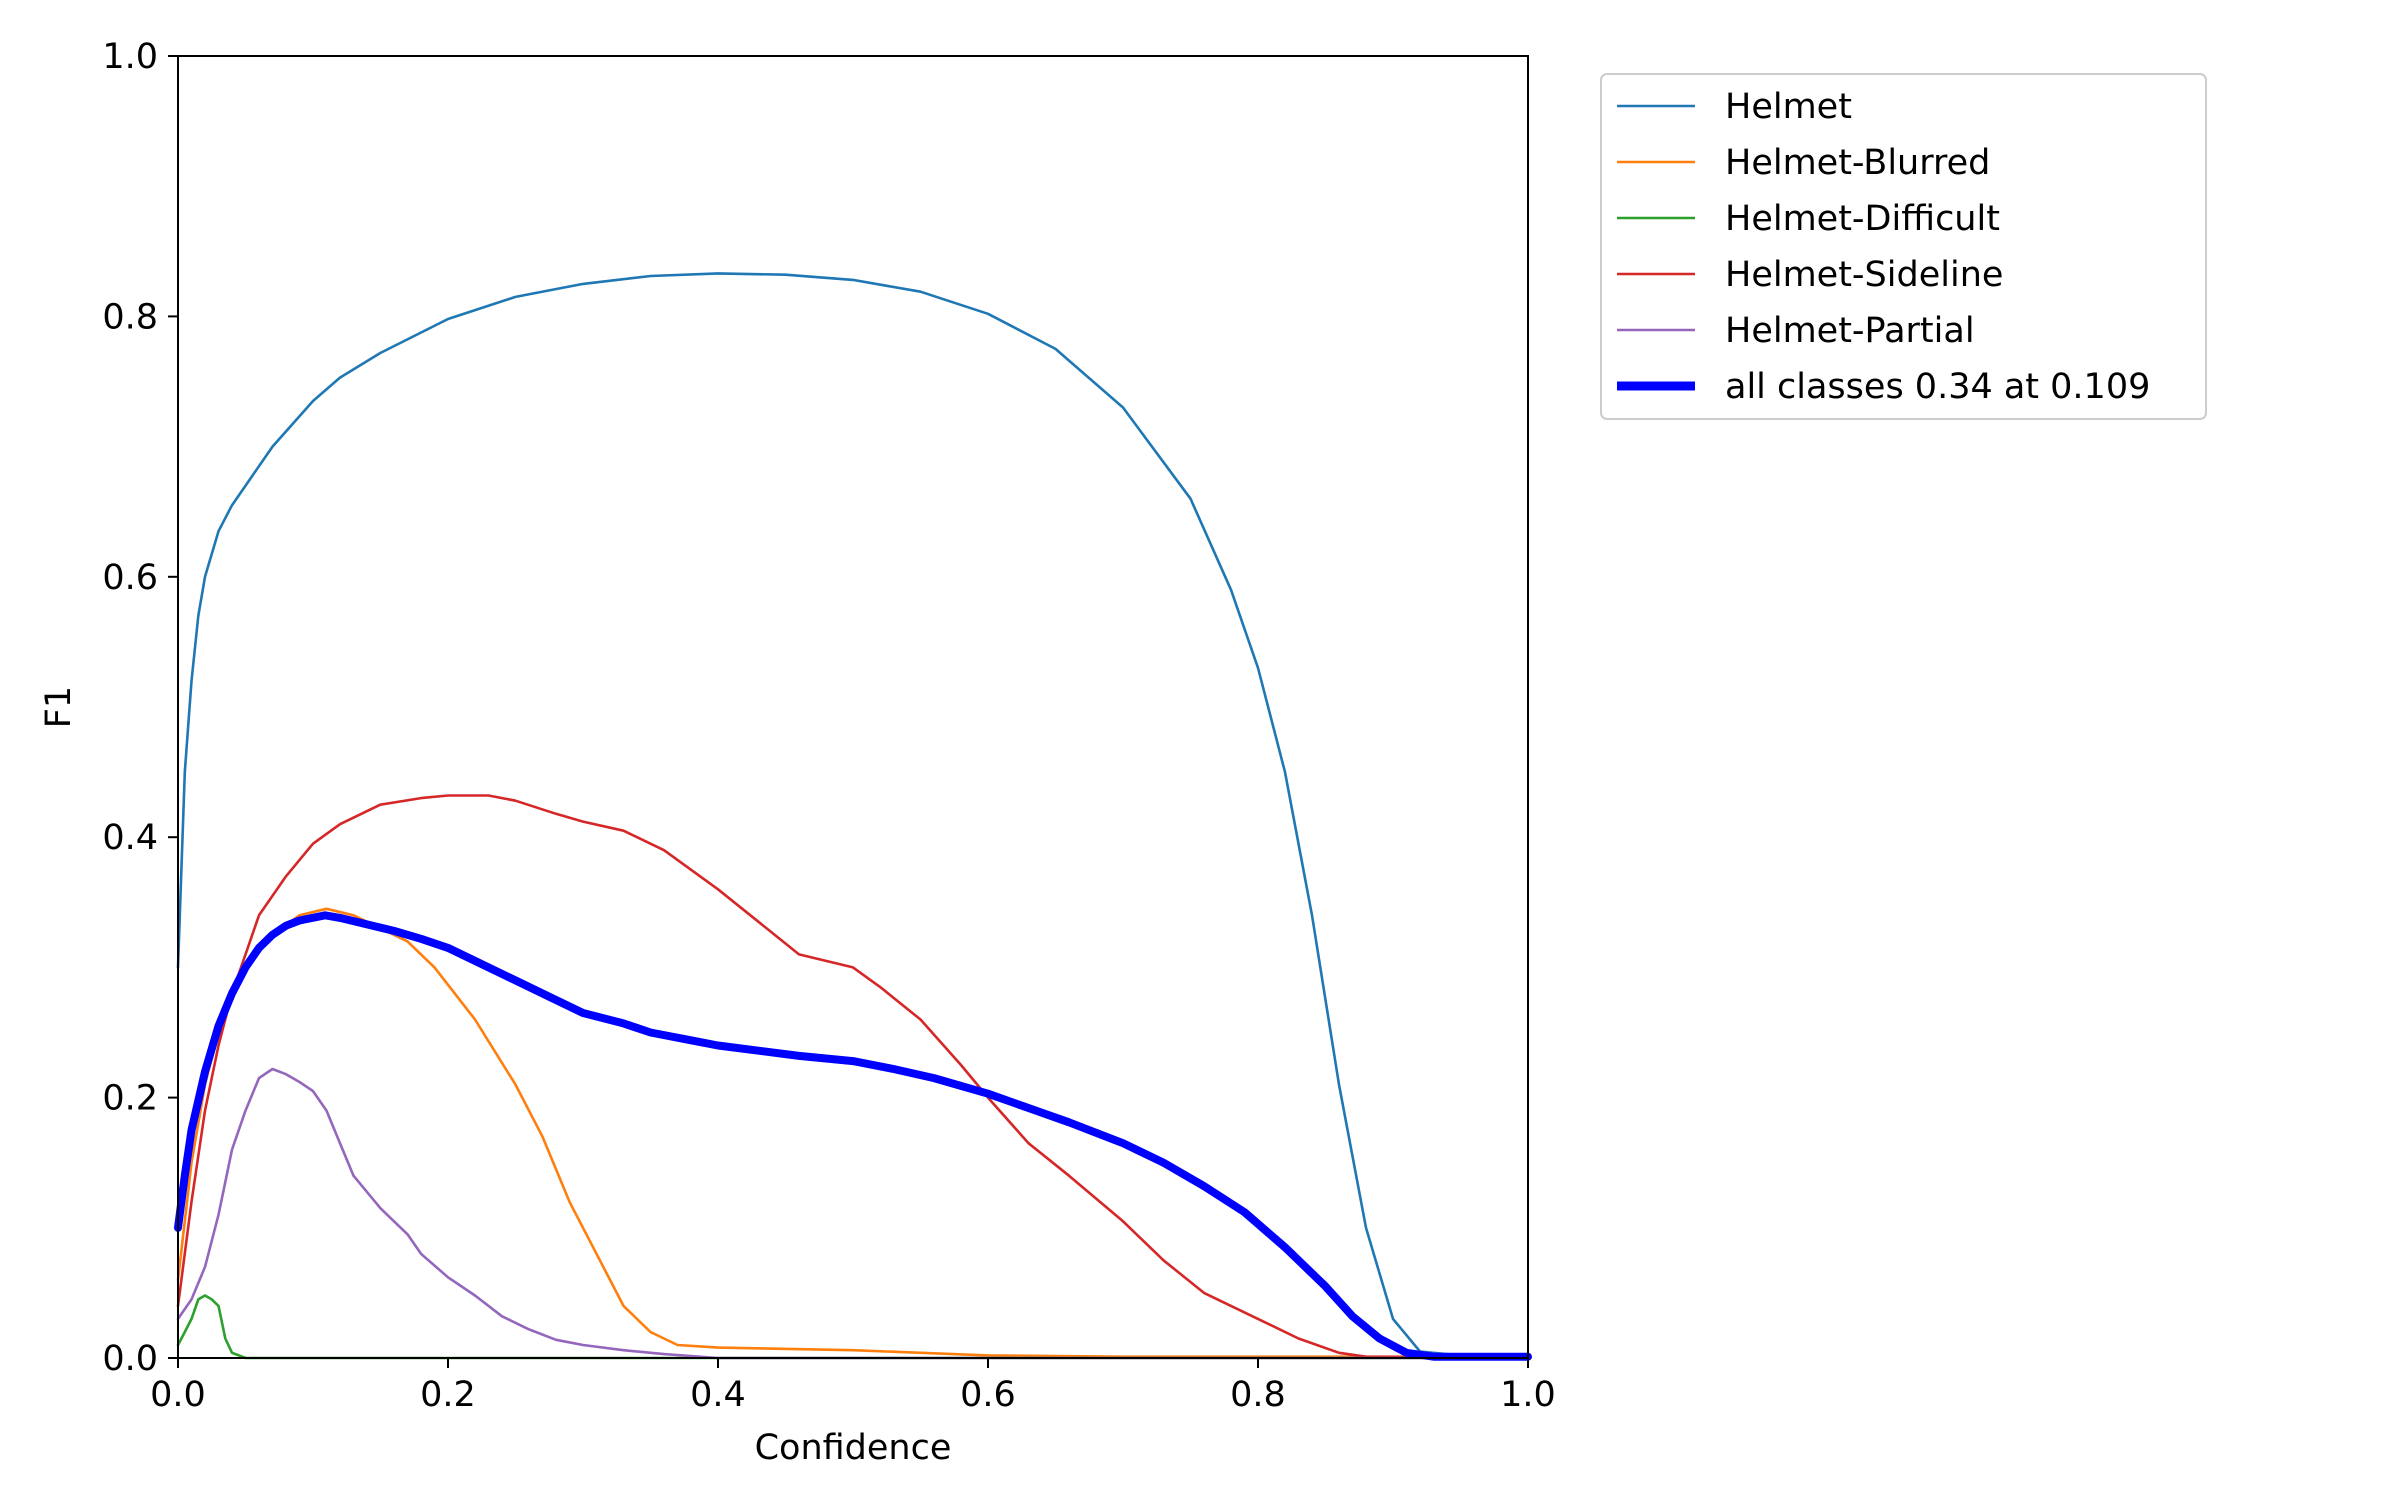  Describe the element at coordinates (130, 317) in the screenshot. I see `y-tick-label: 0.8` at that location.